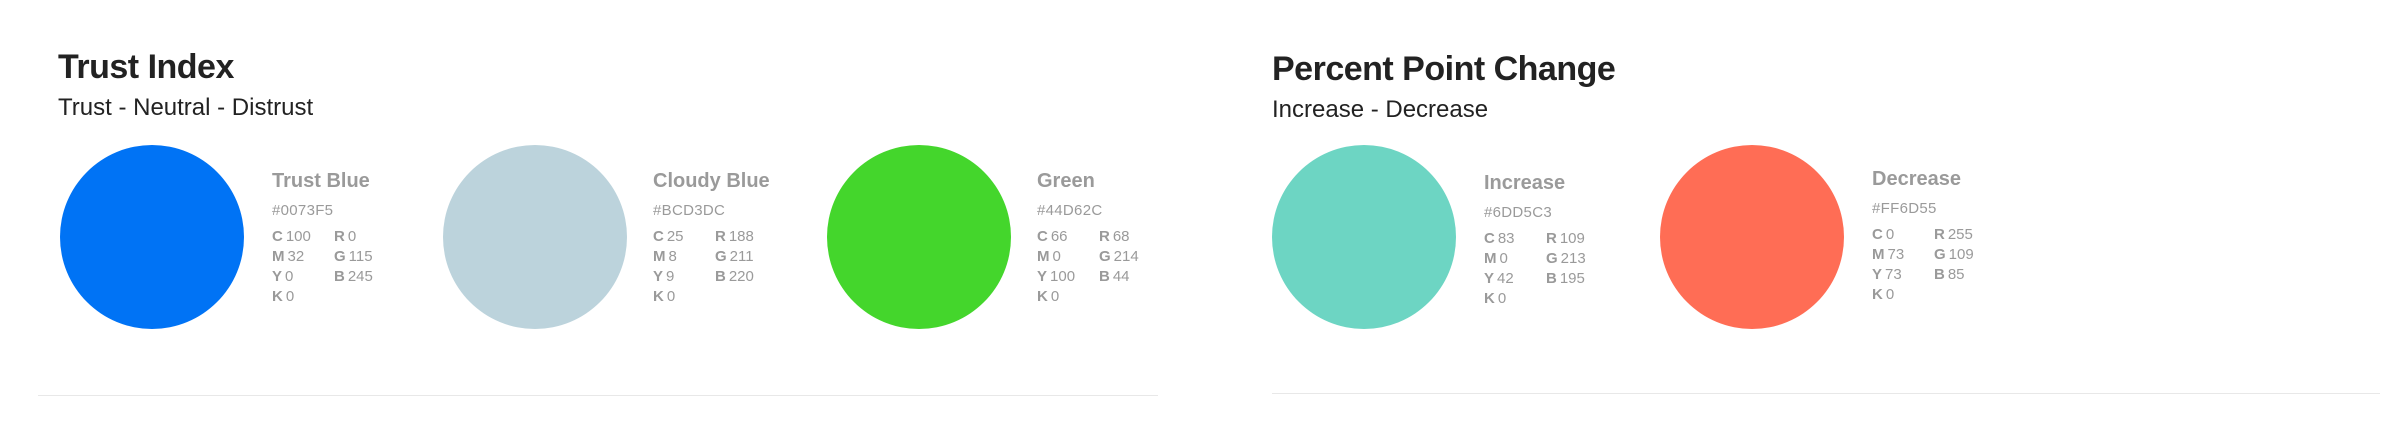 The width and height of the screenshot is (2400, 432). Describe the element at coordinates (1953, 234) in the screenshot. I see `rgb-r: R 255` at that location.